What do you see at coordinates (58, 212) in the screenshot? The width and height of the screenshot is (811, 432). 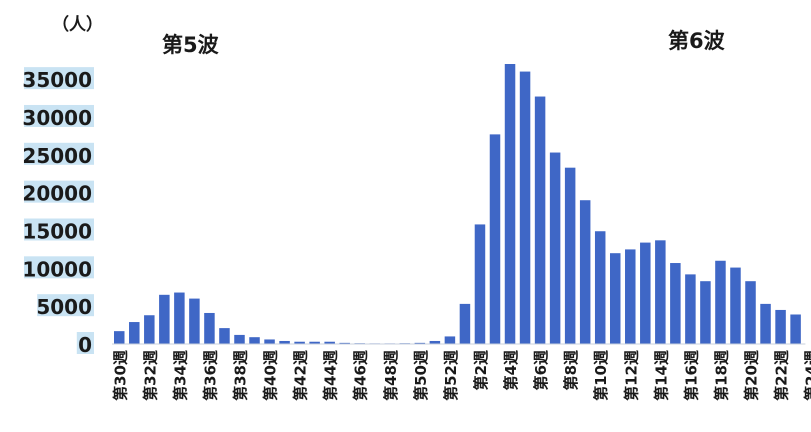 I see `y-axis: 0 5000 10000 15000 20000 25000 30000 35000` at bounding box center [58, 212].